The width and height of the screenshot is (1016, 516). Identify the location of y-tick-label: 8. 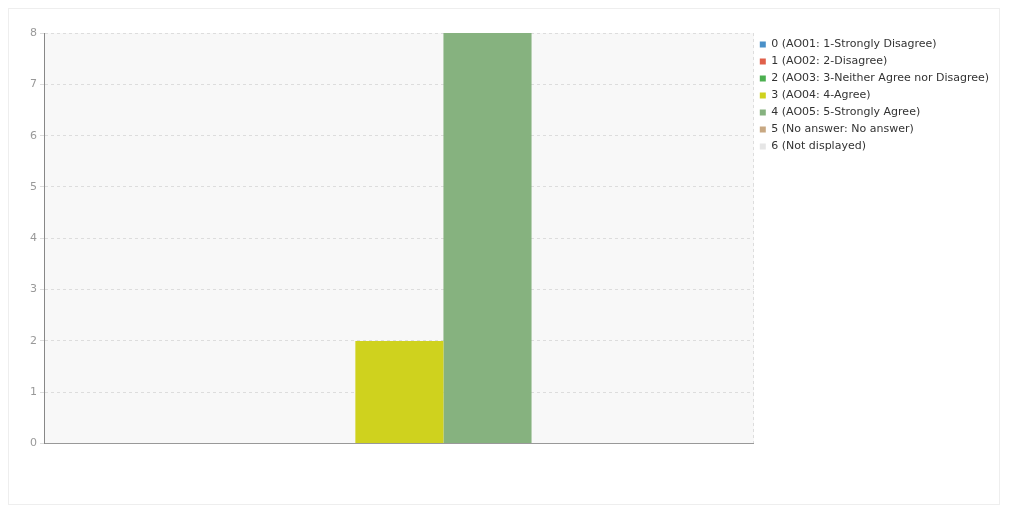
(33, 32).